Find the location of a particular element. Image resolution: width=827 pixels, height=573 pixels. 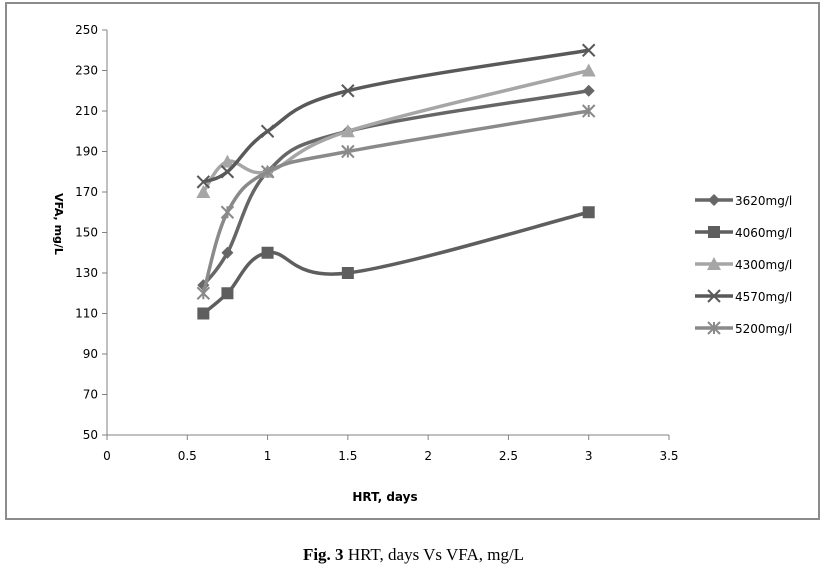

y-tick-label: 170 is located at coordinates (86, 192).